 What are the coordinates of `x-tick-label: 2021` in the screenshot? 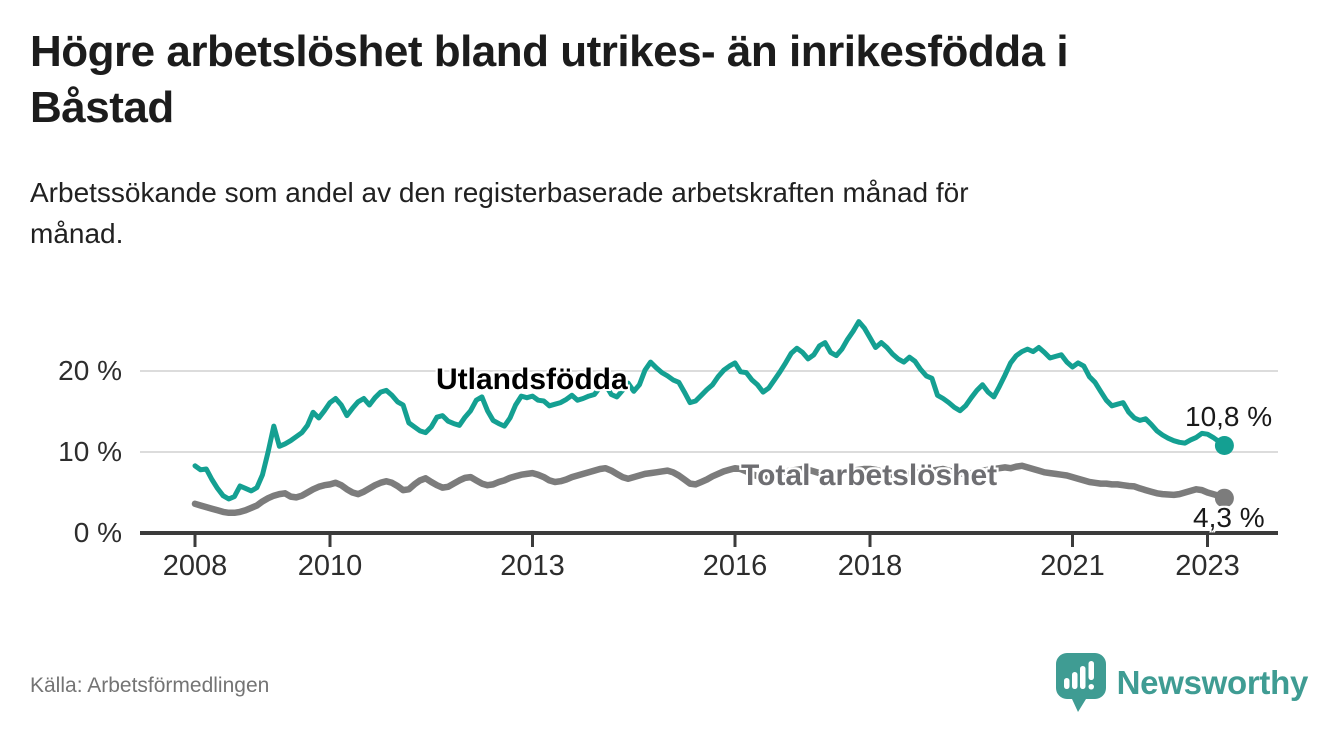 It's located at (1072, 566).